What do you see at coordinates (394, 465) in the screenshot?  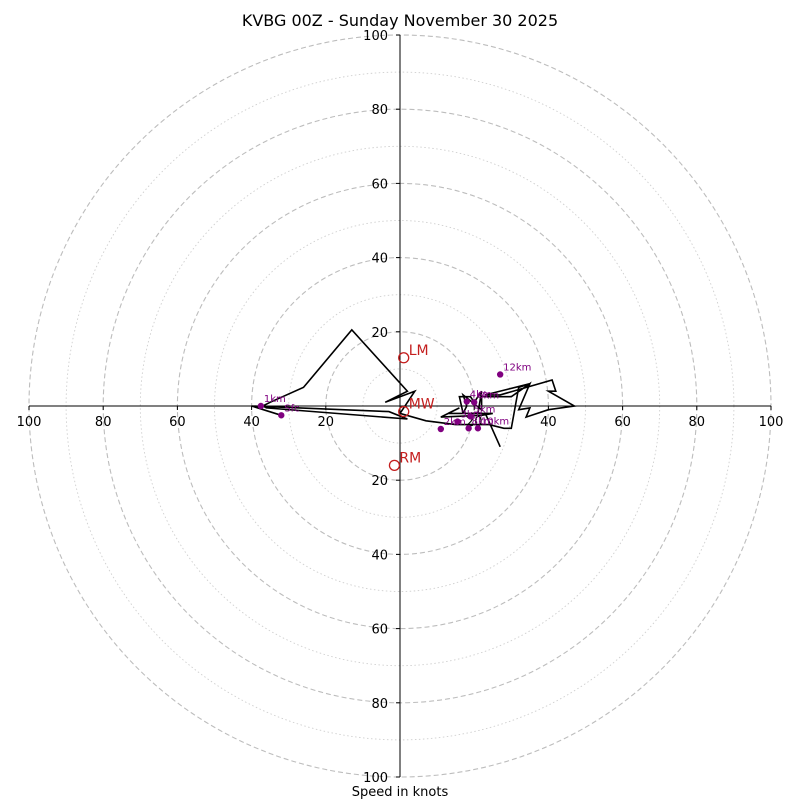 I see `storm-motion-RM` at bounding box center [394, 465].